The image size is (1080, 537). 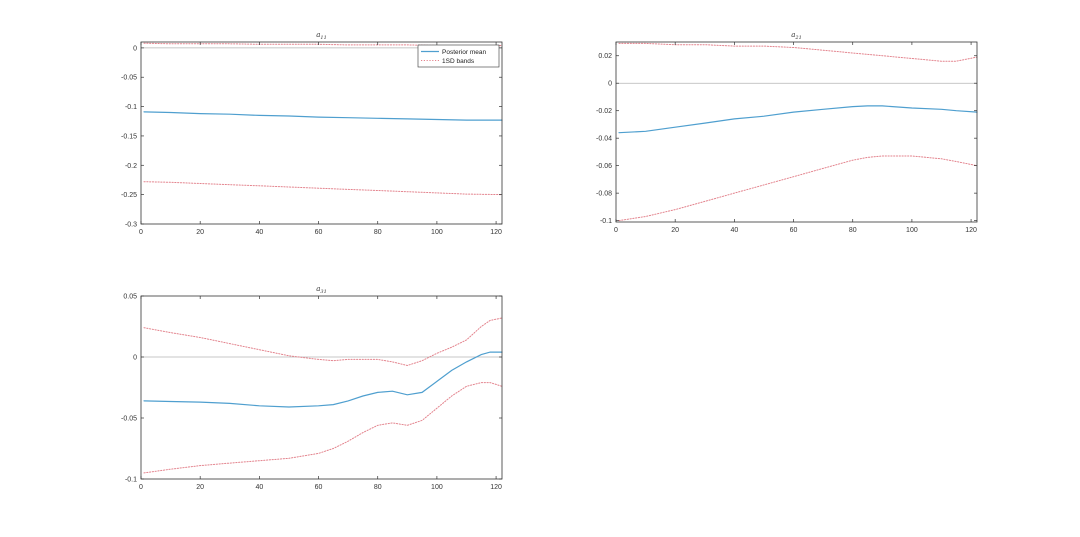 I want to click on legend-label-1sd-bands: 1SD bands, so click(x=458, y=61).